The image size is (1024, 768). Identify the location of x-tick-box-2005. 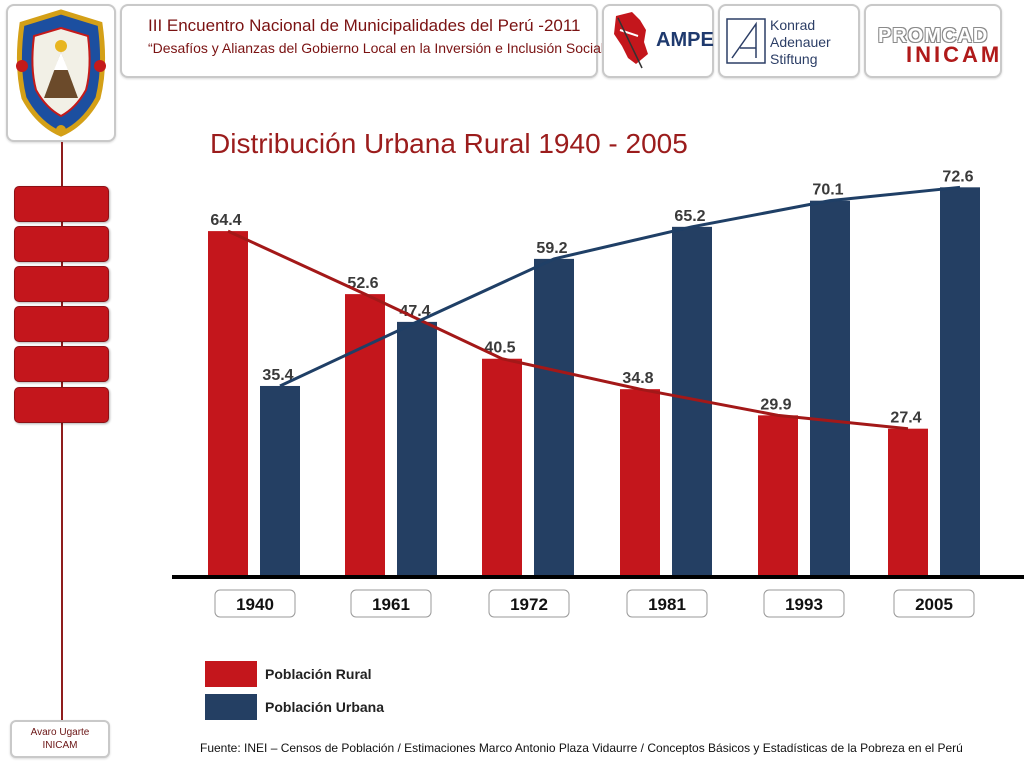
(934, 603).